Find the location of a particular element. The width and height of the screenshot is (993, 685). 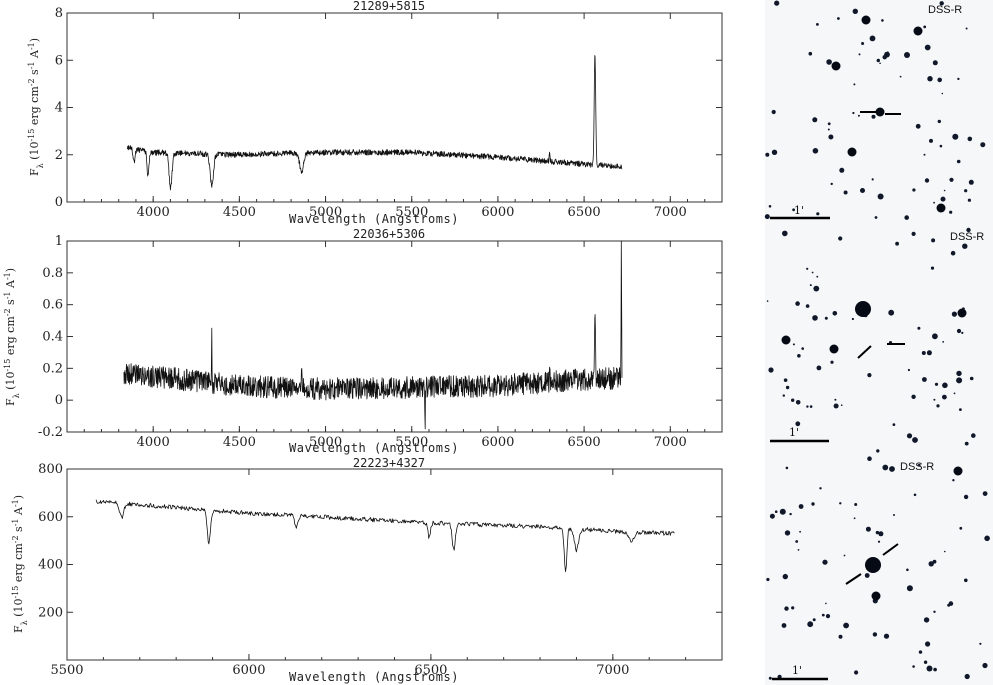

panel-title: 22223+4327 is located at coordinates (389, 463).